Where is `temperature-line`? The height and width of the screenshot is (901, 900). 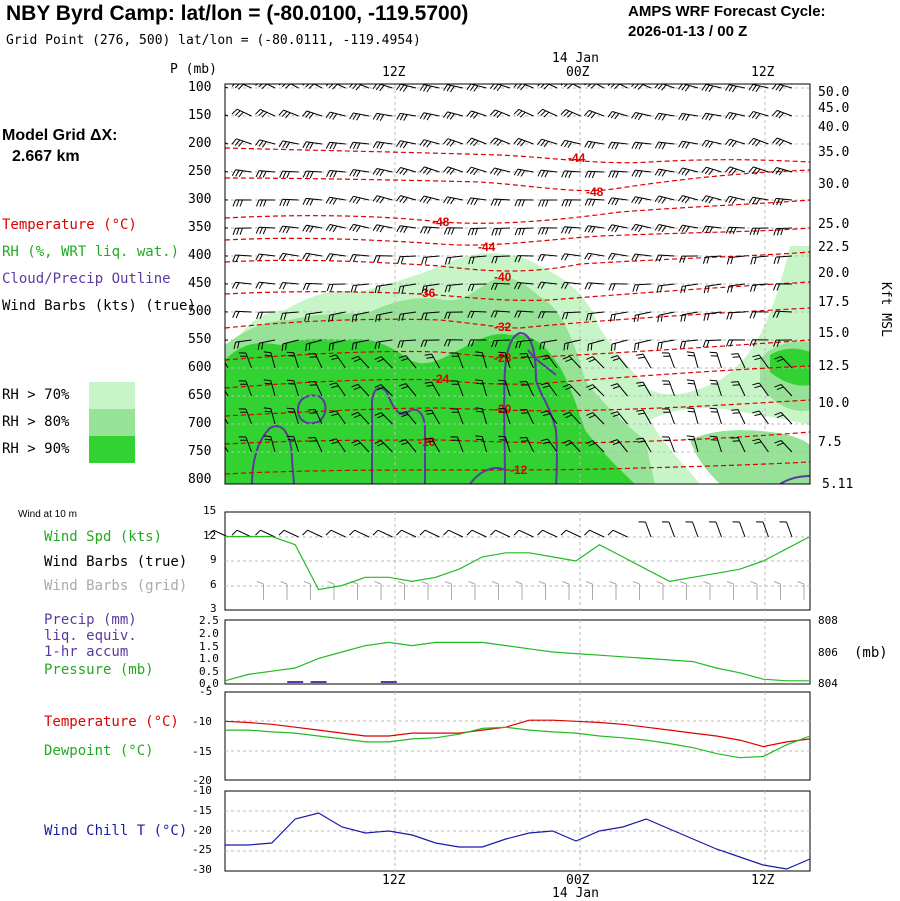
temperature-line is located at coordinates (517, 733).